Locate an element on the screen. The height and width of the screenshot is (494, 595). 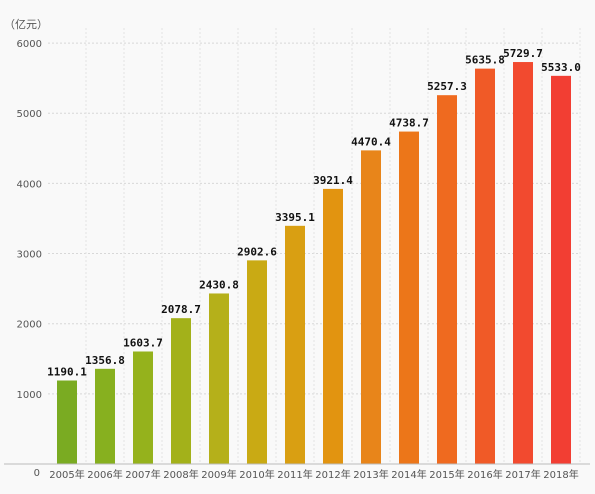
x-tick-label: 2013年 is located at coordinates (370, 474).